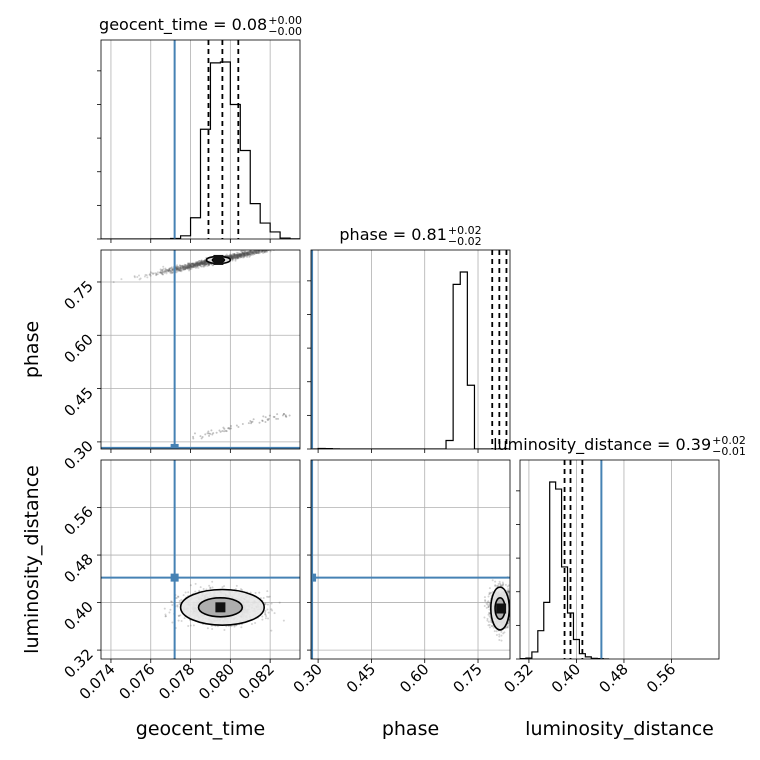 The height and width of the screenshot is (760, 760). I want to click on y-tick-label: 0.45, so click(78, 402).